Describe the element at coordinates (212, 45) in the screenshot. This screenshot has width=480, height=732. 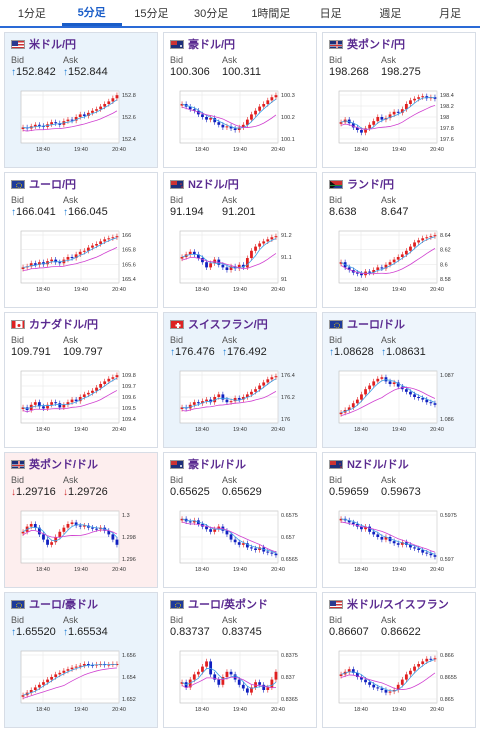
I see `pair-title: 豪ドル/円` at that location.